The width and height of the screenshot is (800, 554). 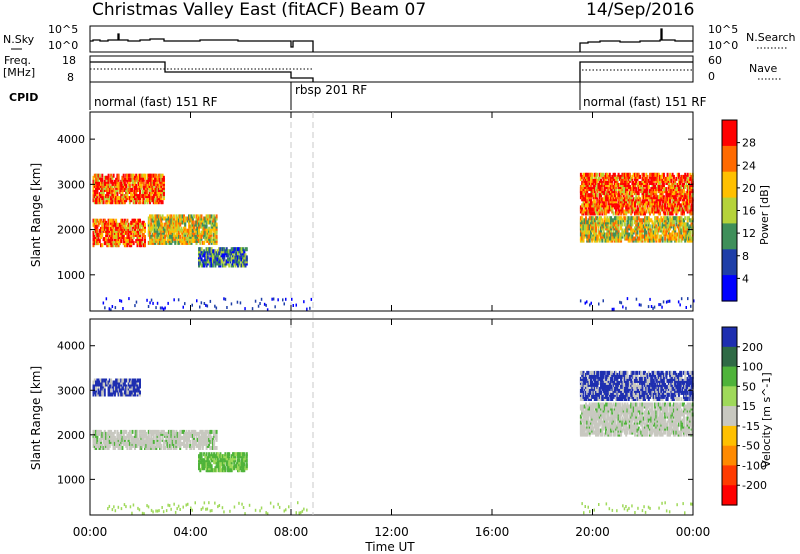 I want to click on date-label: 14/Sep/2016, so click(x=640, y=10).